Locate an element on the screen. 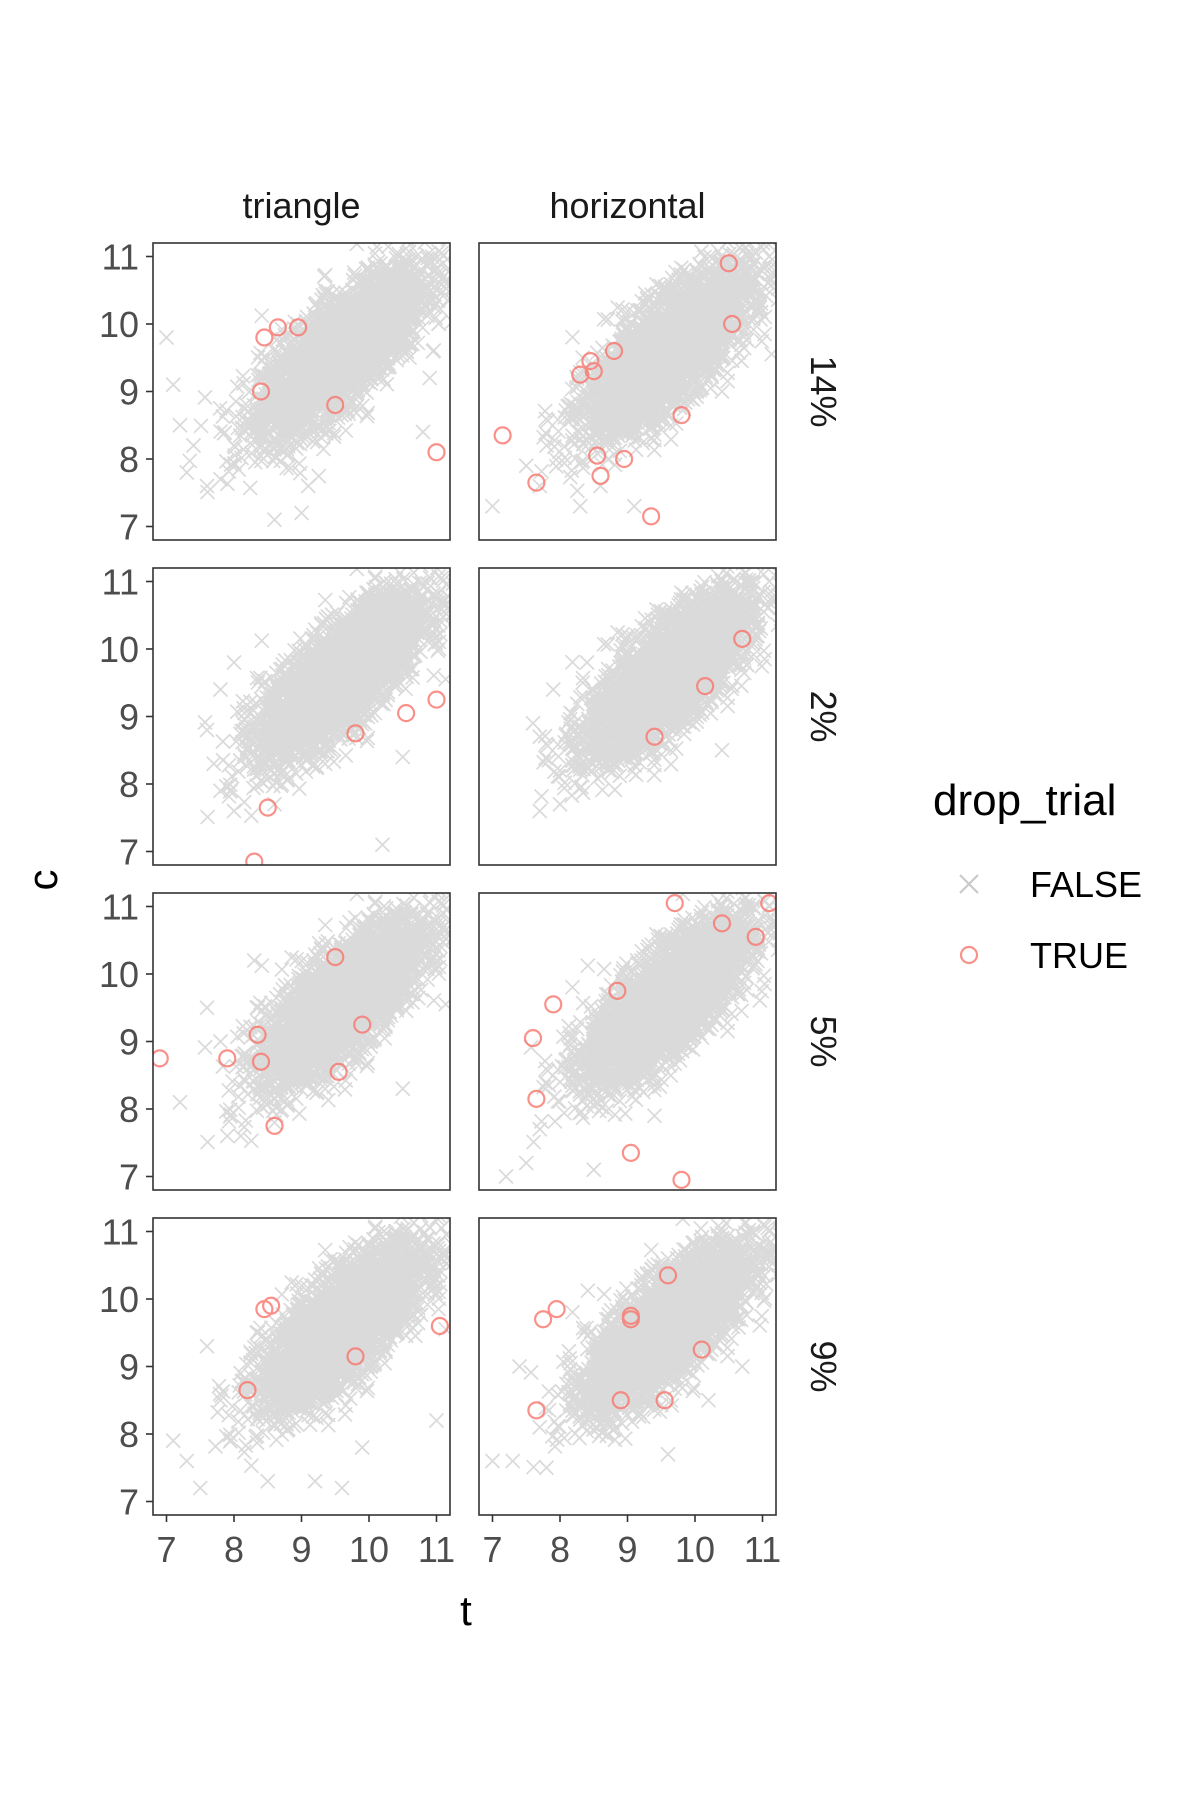 This screenshot has height=1800, width=1200. true-points is located at coordinates (348, 390).